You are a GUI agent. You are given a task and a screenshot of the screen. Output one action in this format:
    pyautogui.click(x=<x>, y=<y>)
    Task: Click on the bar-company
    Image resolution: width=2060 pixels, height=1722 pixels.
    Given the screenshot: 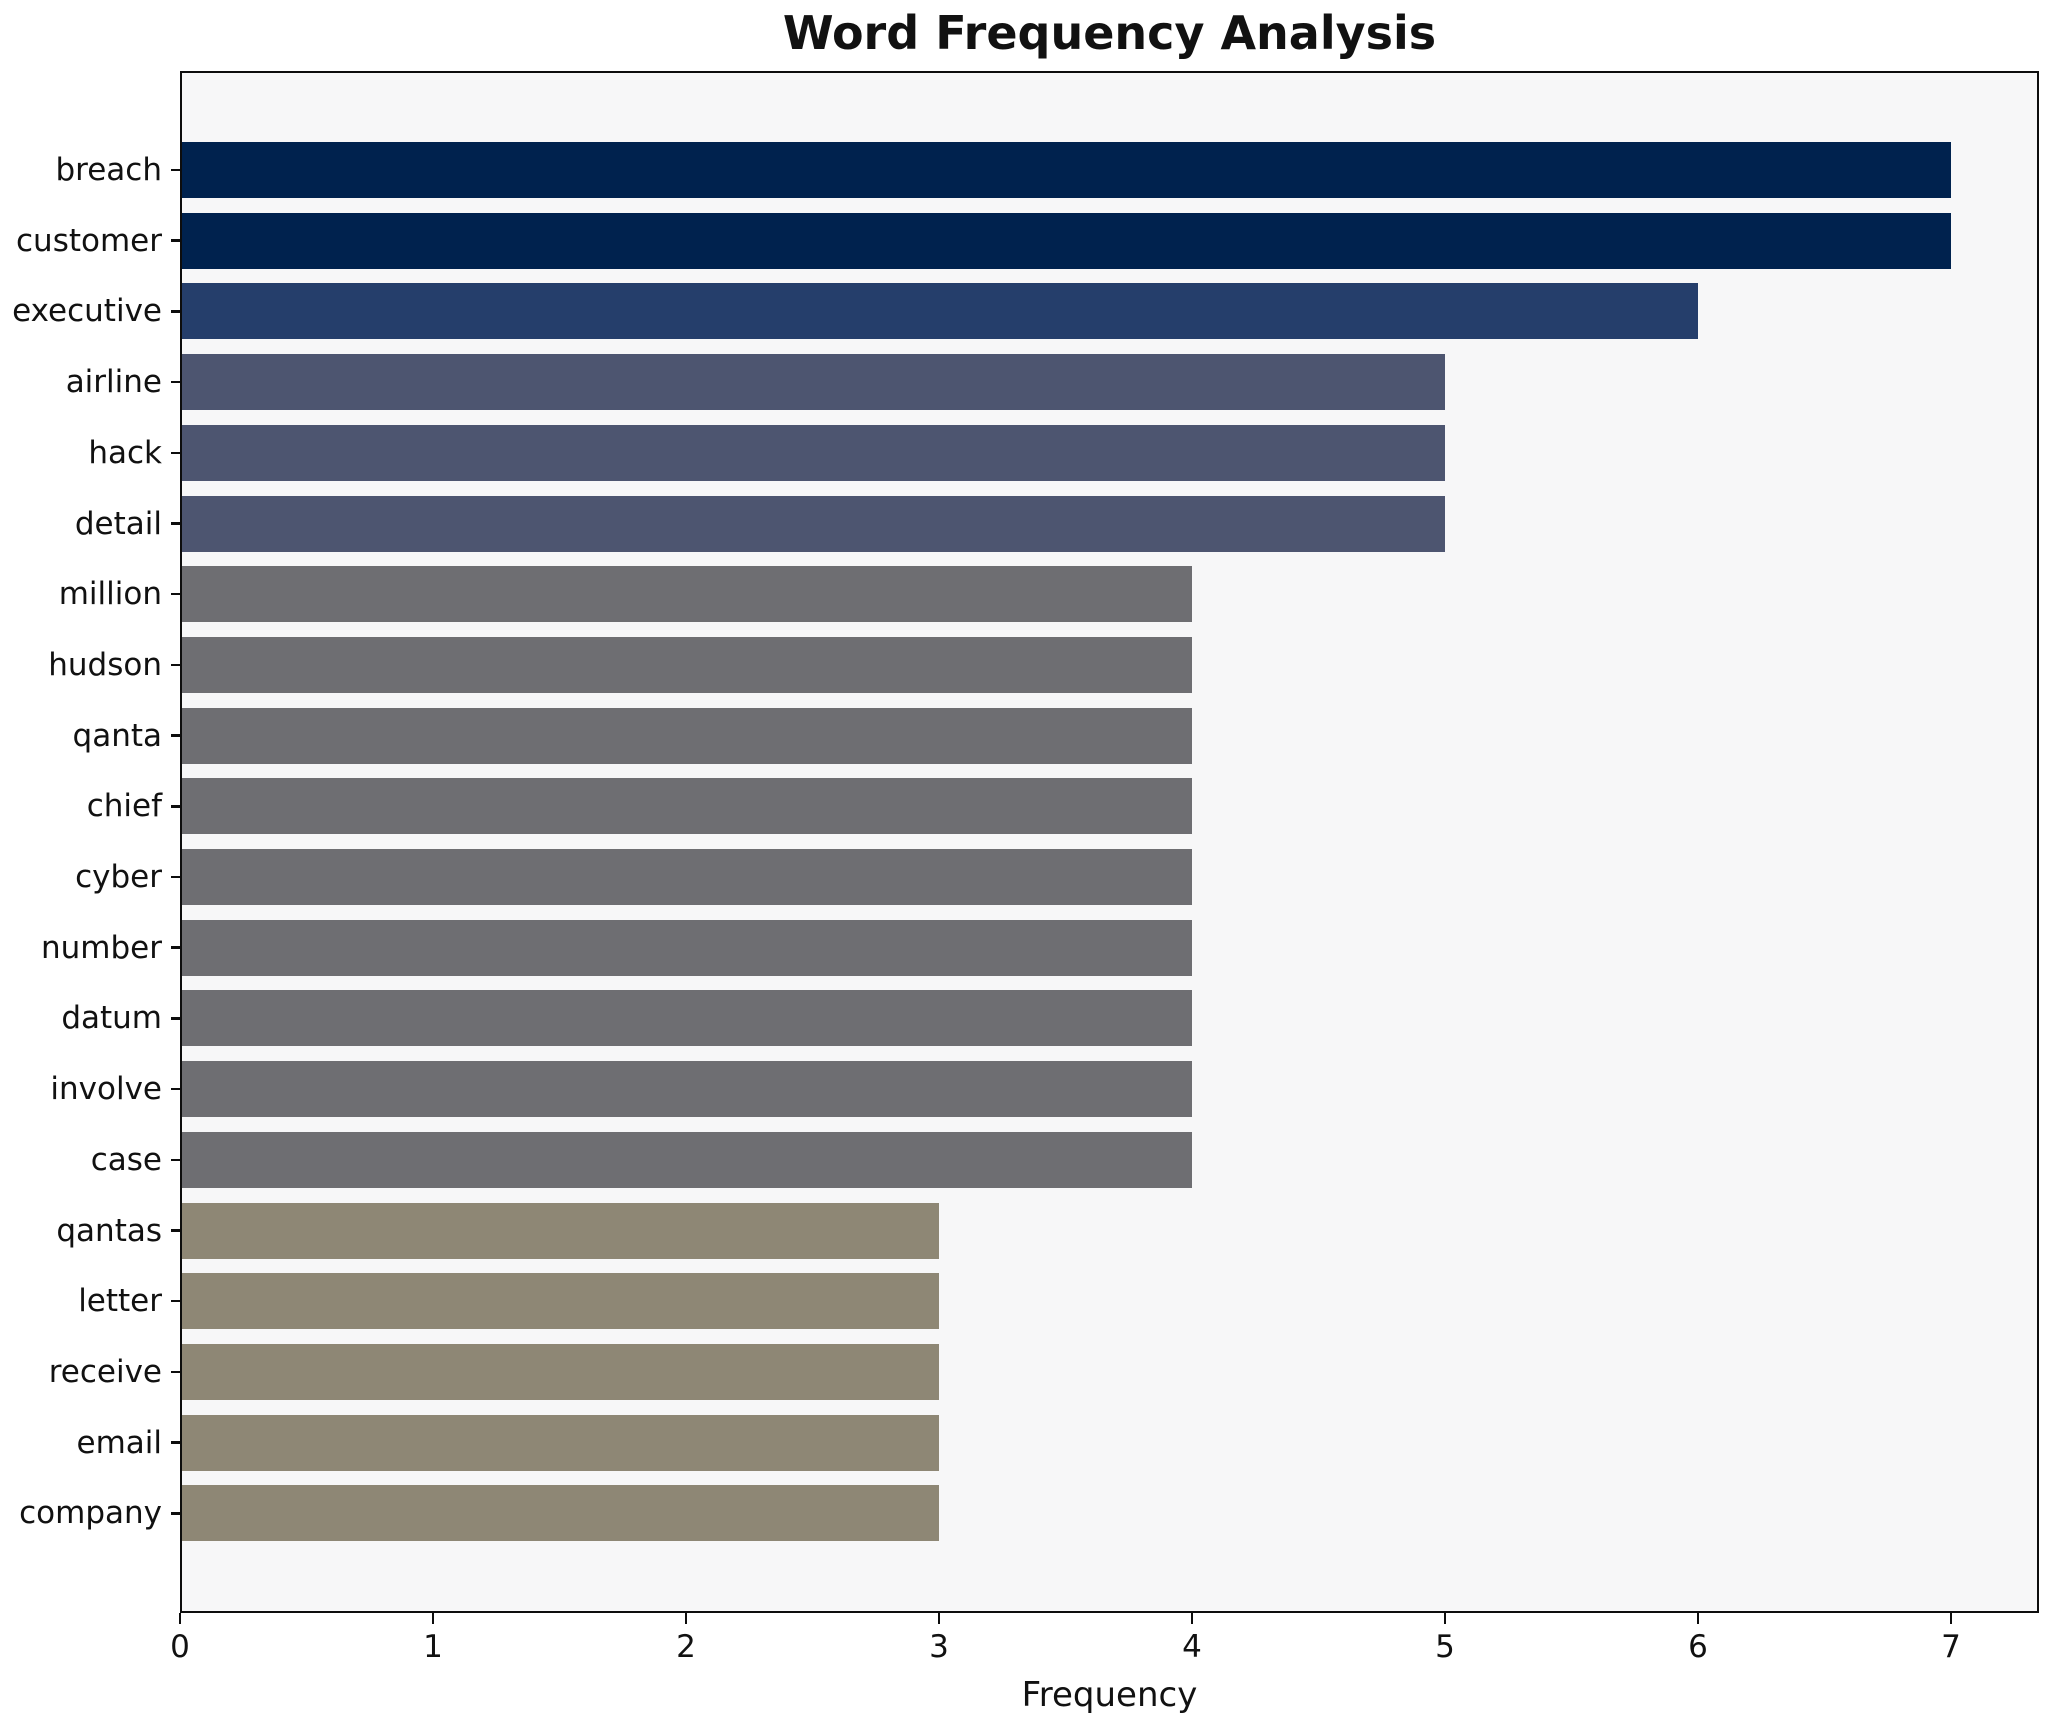 What is the action you would take?
    pyautogui.click(x=559, y=1513)
    